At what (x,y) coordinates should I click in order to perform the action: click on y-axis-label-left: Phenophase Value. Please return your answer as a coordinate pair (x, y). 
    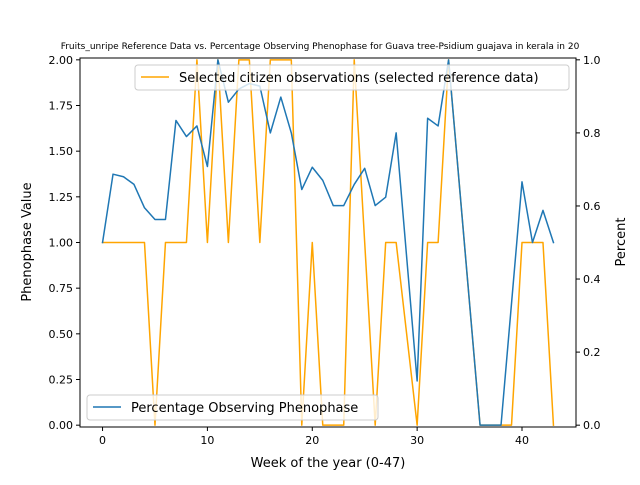
    Looking at the image, I should click on (27, 241).